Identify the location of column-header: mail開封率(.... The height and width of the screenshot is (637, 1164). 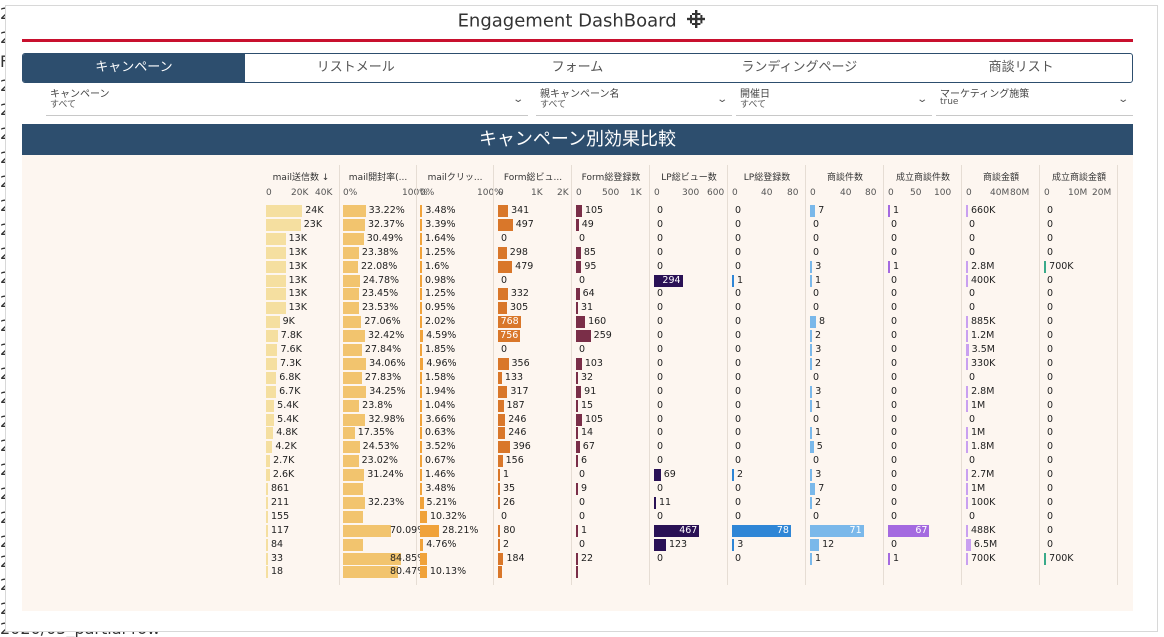
(378, 178).